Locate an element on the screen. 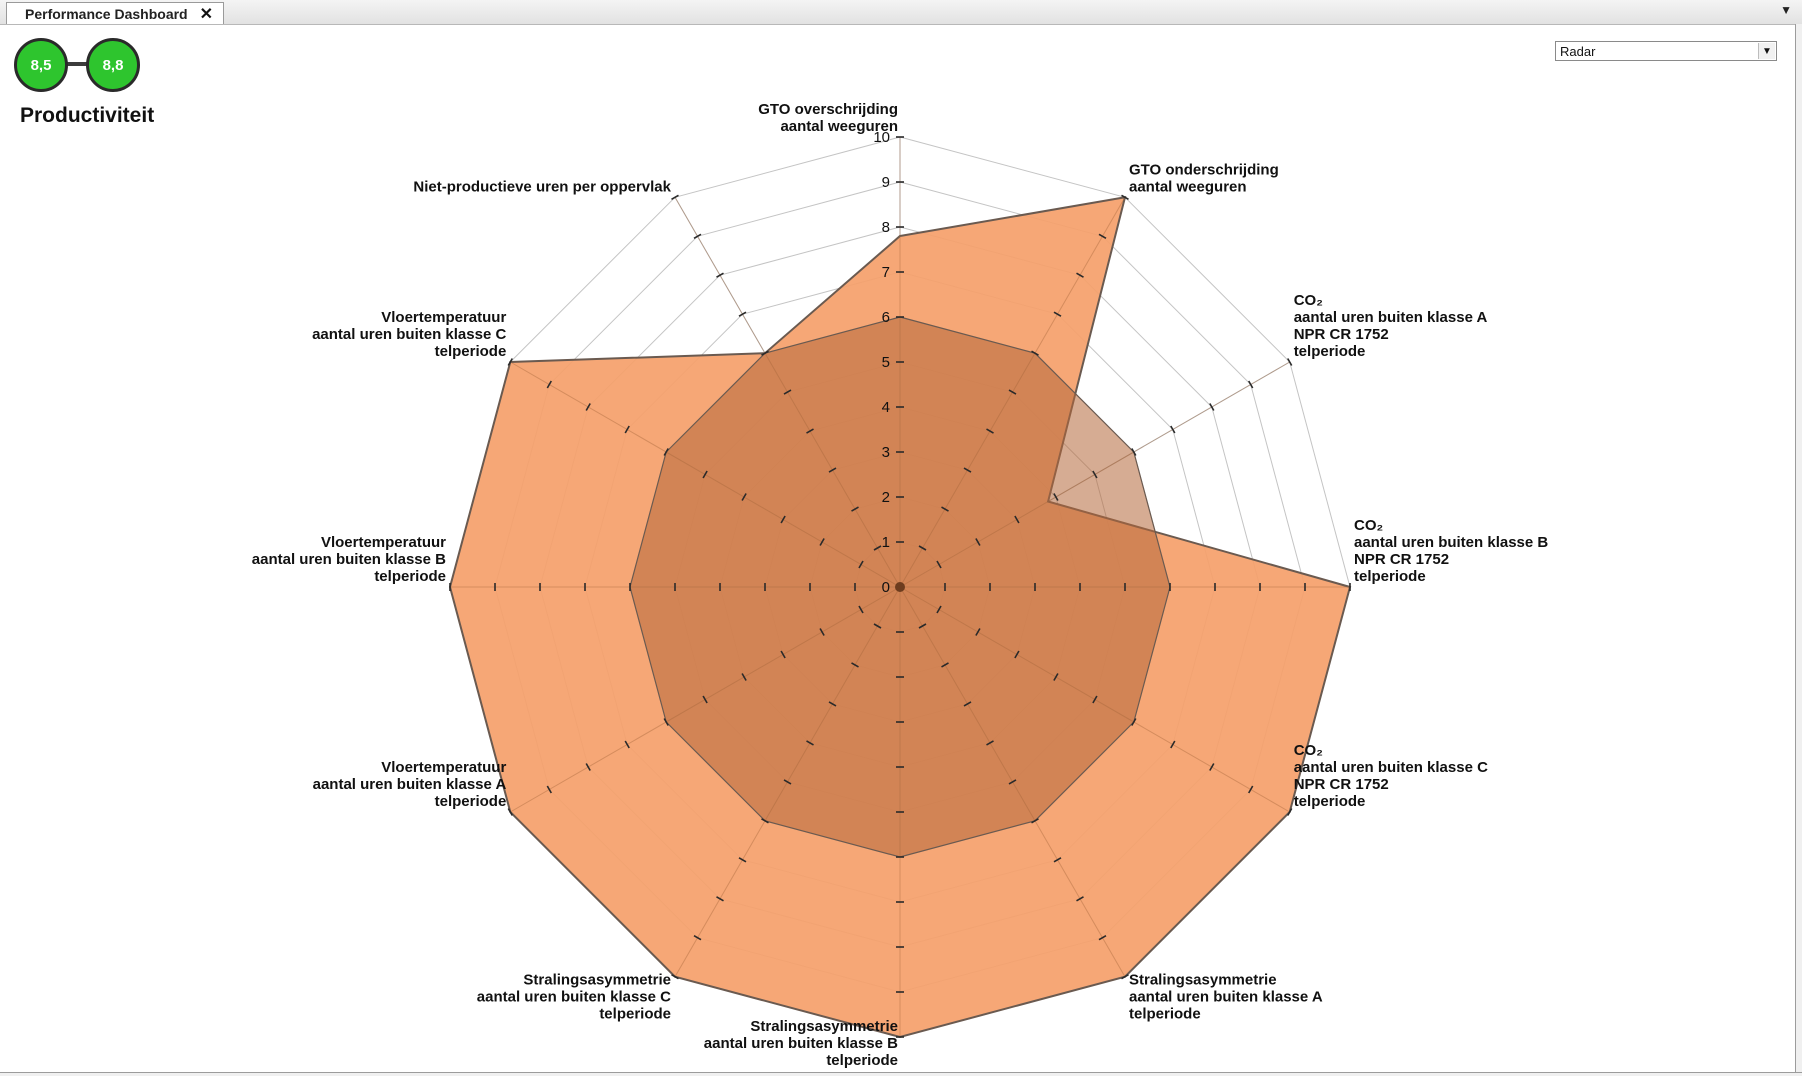 The width and height of the screenshot is (1802, 1076). tick-label: 10 is located at coordinates (881, 137).